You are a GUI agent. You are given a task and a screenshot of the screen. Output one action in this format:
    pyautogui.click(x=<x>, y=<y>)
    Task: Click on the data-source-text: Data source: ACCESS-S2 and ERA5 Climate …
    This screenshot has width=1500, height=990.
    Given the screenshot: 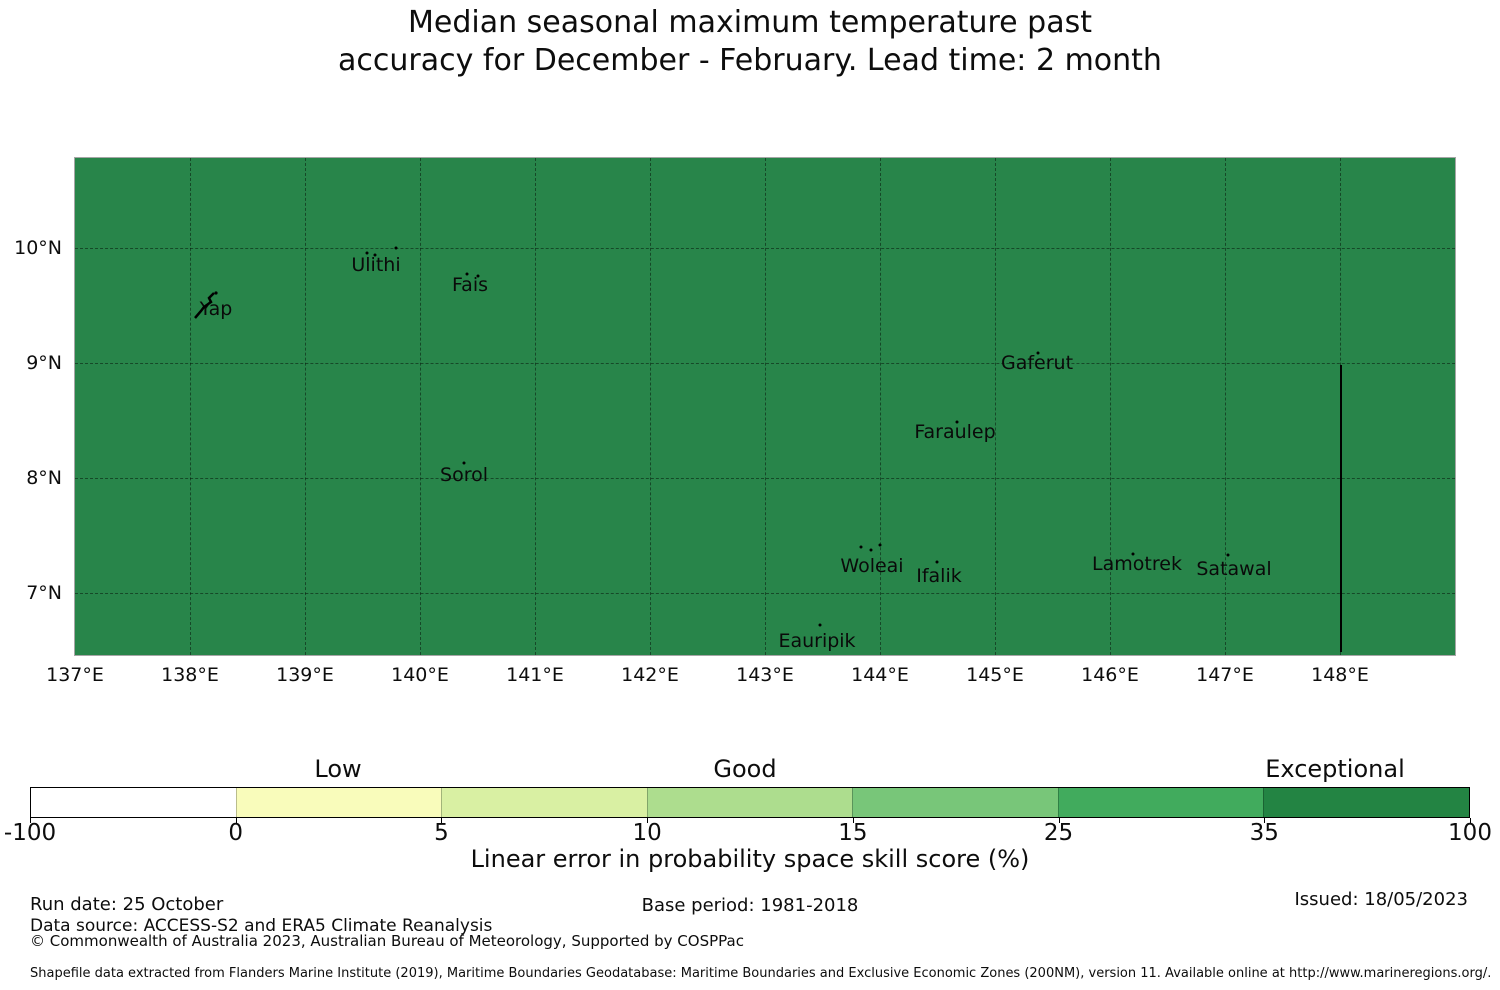 What is the action you would take?
    pyautogui.click(x=261, y=926)
    